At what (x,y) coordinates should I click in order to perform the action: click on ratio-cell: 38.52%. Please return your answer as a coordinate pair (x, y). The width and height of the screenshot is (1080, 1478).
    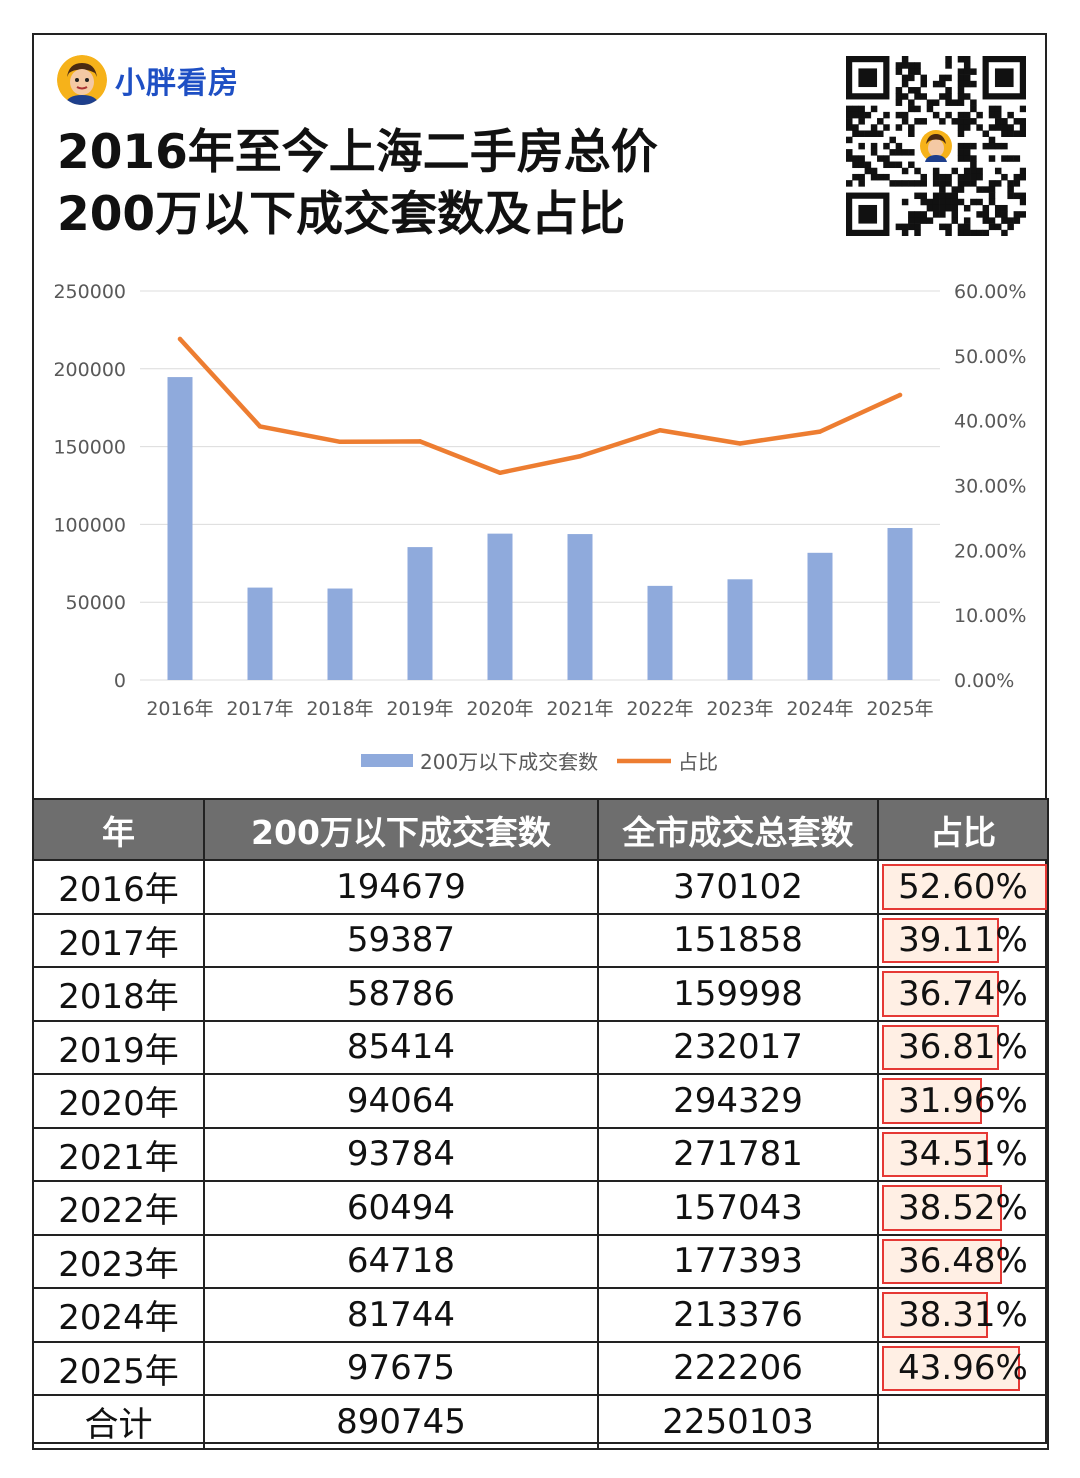
    Looking at the image, I should click on (963, 1208).